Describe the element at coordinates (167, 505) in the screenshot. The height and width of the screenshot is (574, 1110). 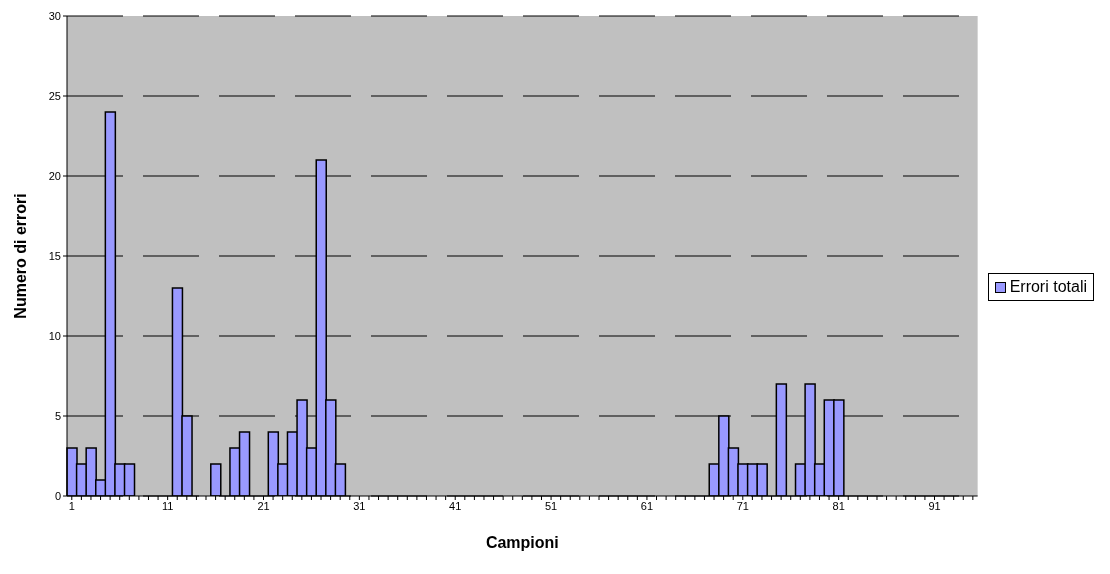
I see `x-tick-label: 11` at that location.